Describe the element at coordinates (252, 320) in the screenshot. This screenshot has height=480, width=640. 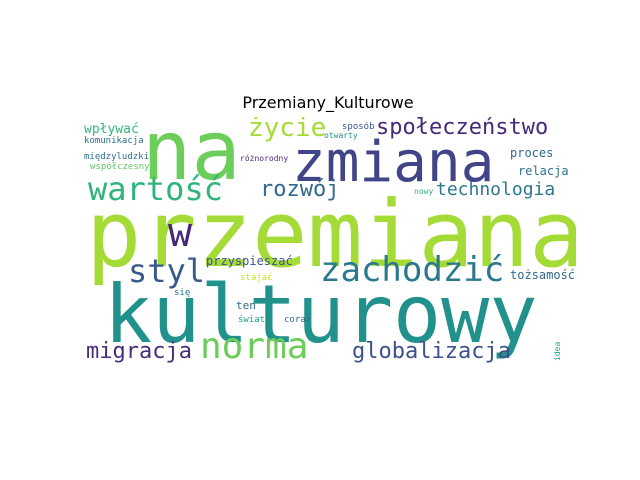
I see `word-swiat: świat` at that location.